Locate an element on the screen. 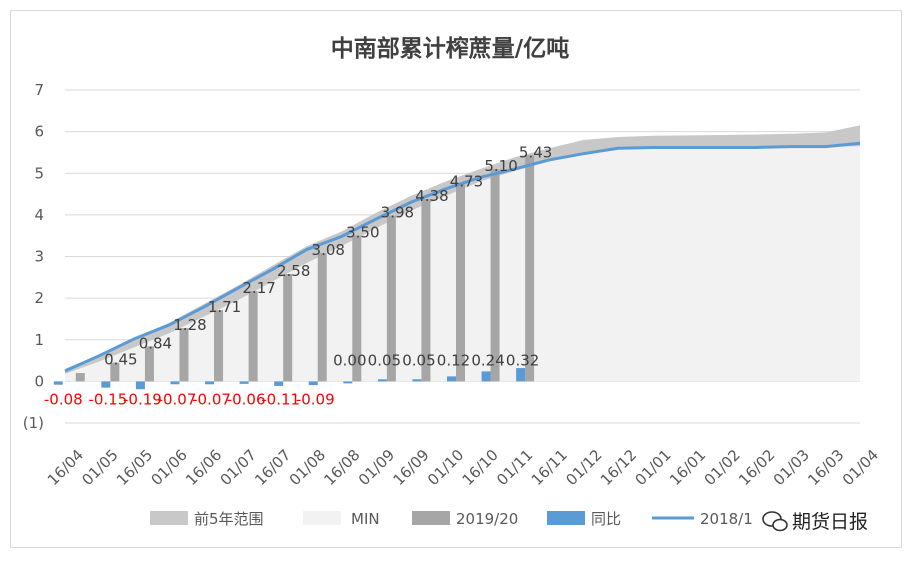  legend: 前5年范围 MIN 2019/20 同比 2018/1 is located at coordinates (451, 519).